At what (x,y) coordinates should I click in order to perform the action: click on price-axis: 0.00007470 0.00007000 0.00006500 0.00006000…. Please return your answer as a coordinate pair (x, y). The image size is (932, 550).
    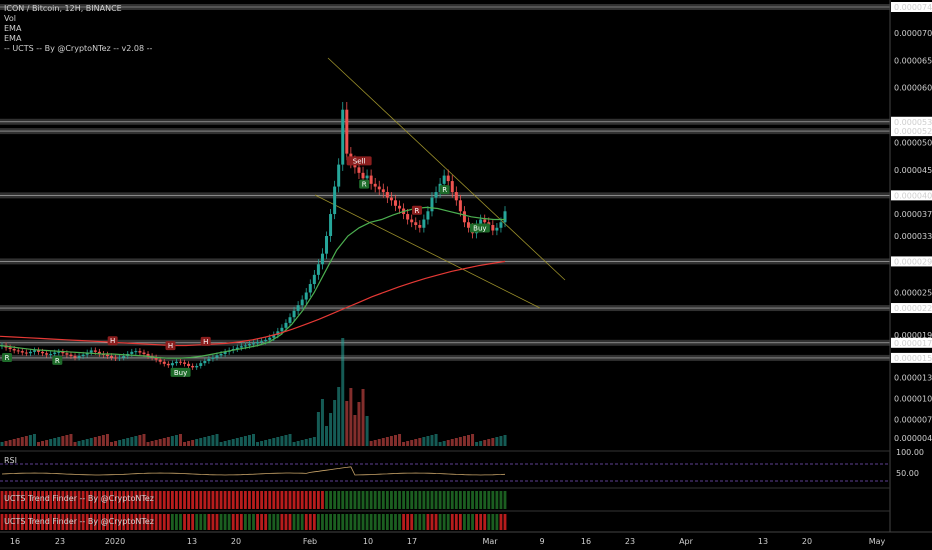
    Looking at the image, I should click on (910, 266).